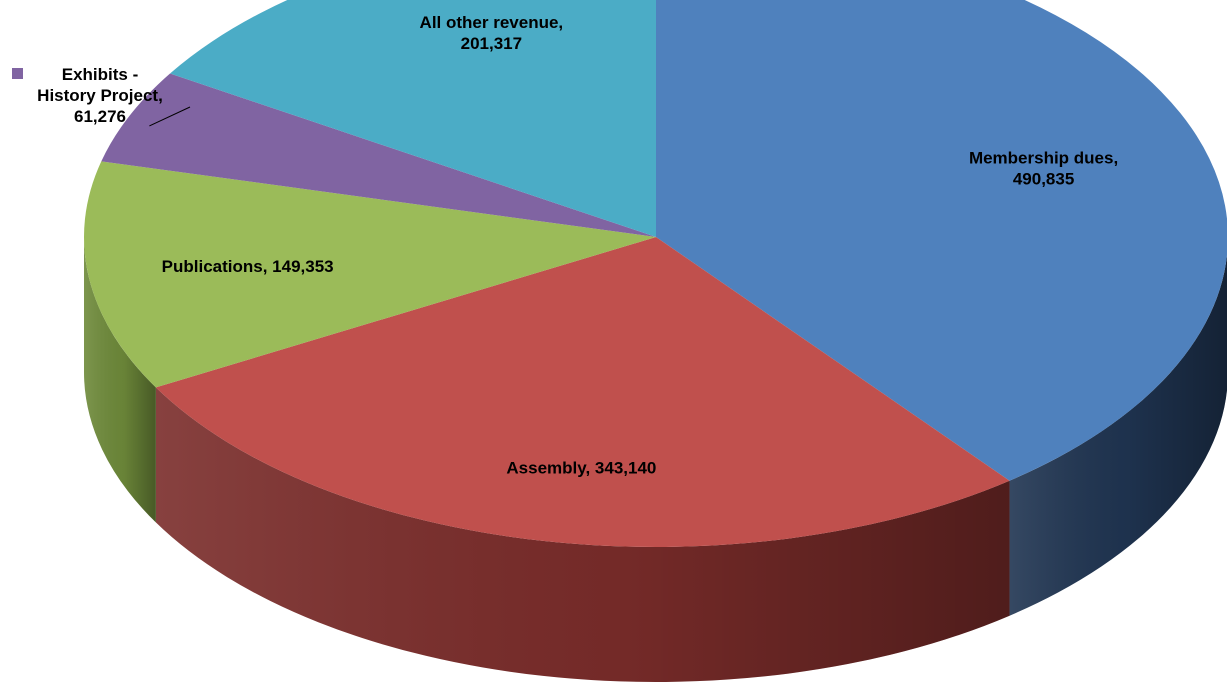 The height and width of the screenshot is (683, 1227). I want to click on pie-slice-exhibits-history-project, so click(378, 155).